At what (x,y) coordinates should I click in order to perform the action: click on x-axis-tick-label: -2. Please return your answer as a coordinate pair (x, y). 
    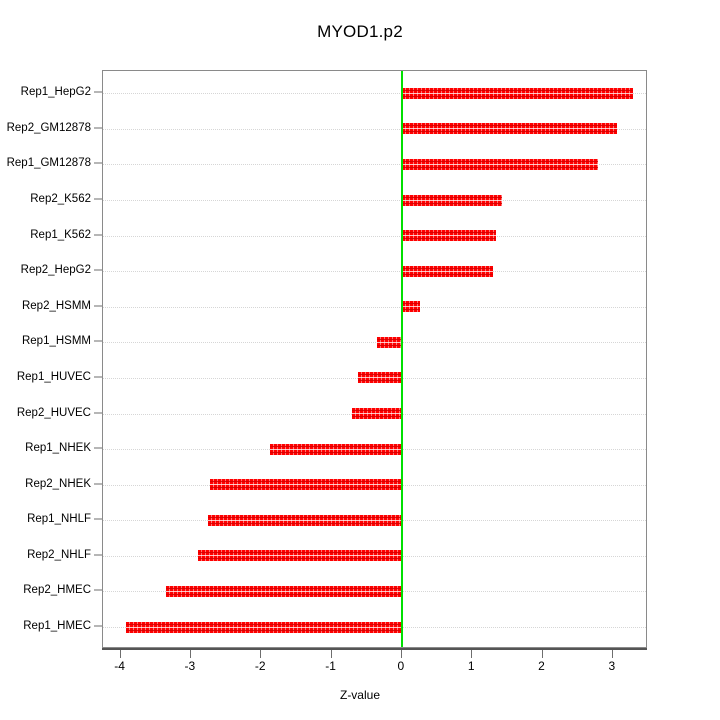
    Looking at the image, I should click on (260, 666).